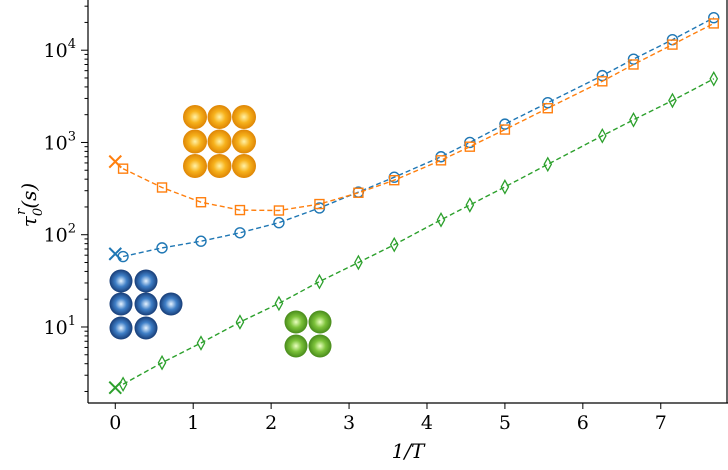  I want to click on x-ticks: 0 1 2 3 4 5 6 7, so click(388, 418).